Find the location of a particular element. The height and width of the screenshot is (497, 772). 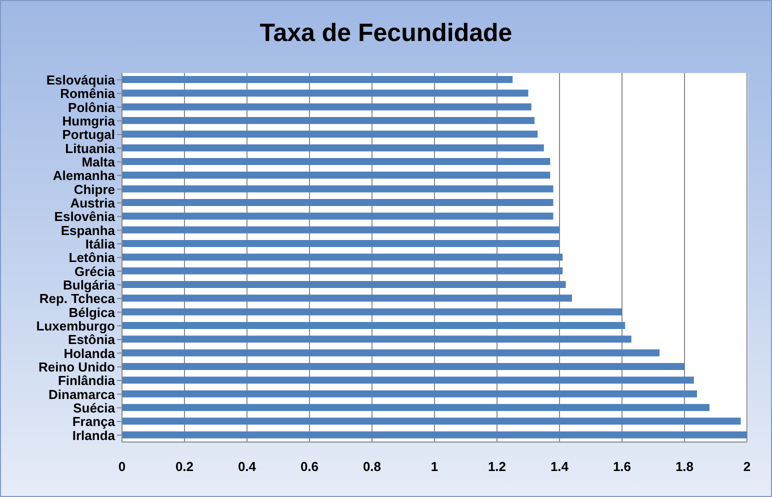

x-tick-label: 1.6 is located at coordinates (622, 466).